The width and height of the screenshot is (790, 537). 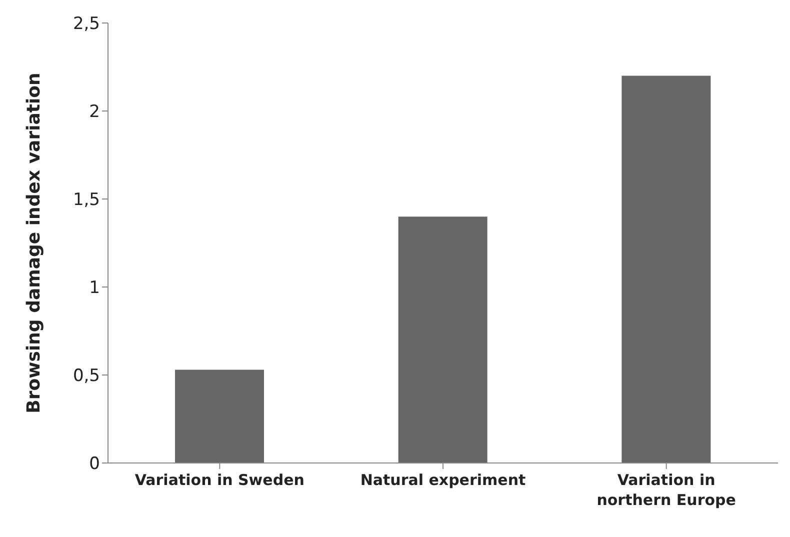 I want to click on x-tick-label: Variation in Sweden, so click(x=219, y=480).